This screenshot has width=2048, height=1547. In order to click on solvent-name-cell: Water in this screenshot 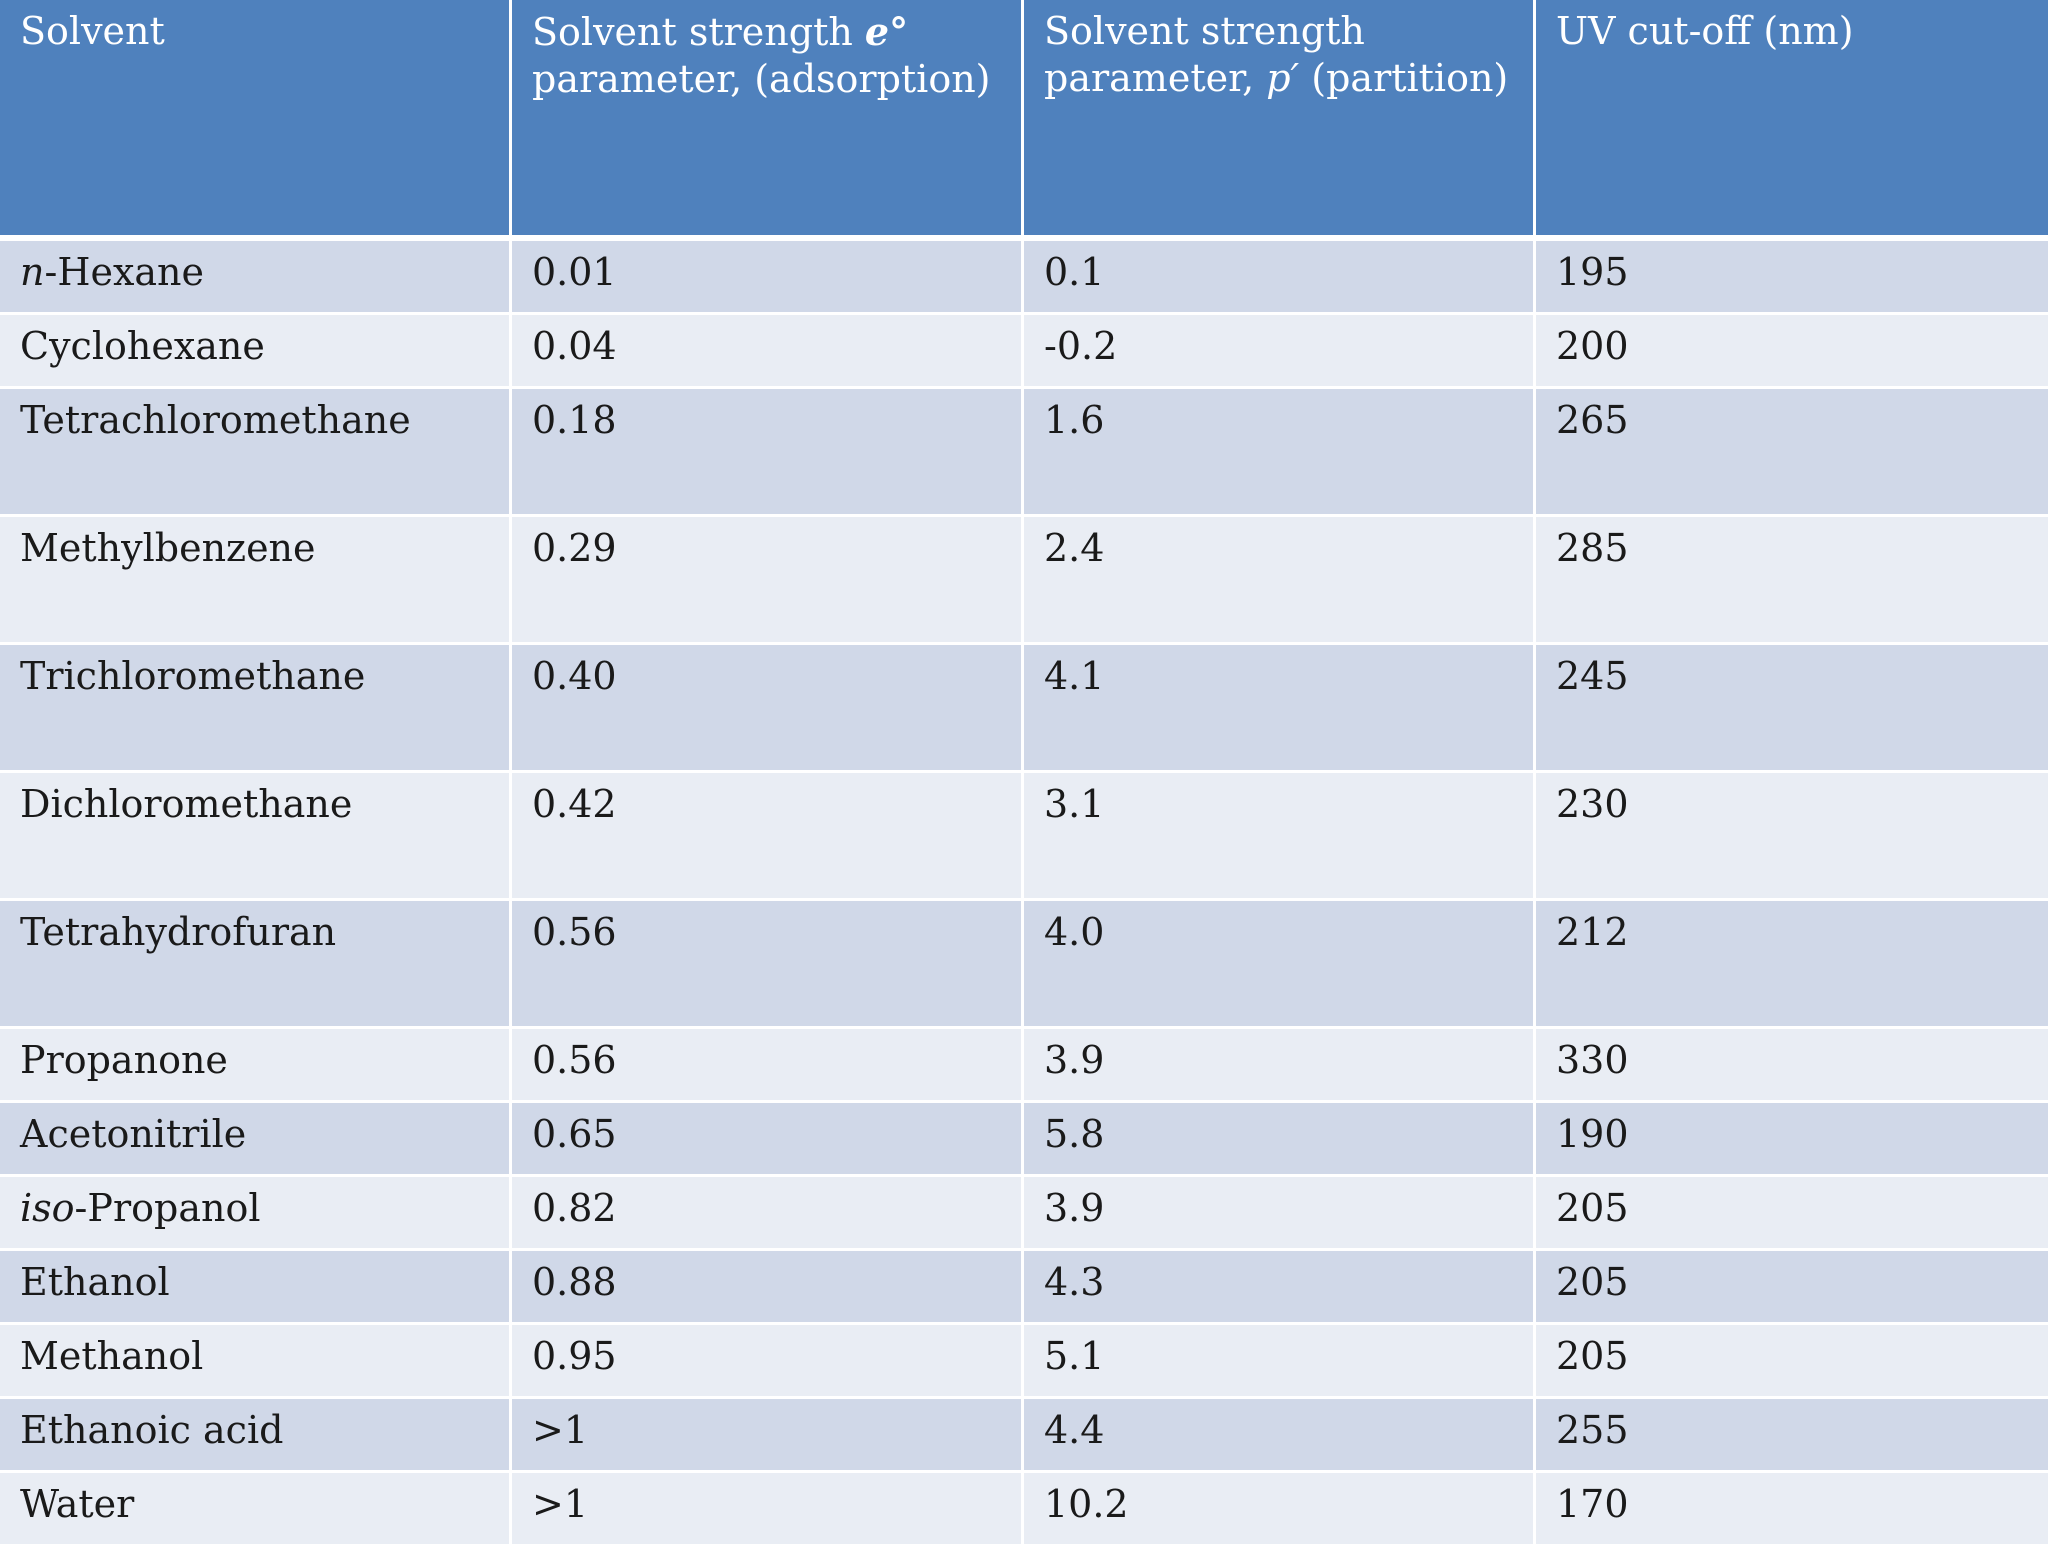, I will do `click(256, 1510)`.